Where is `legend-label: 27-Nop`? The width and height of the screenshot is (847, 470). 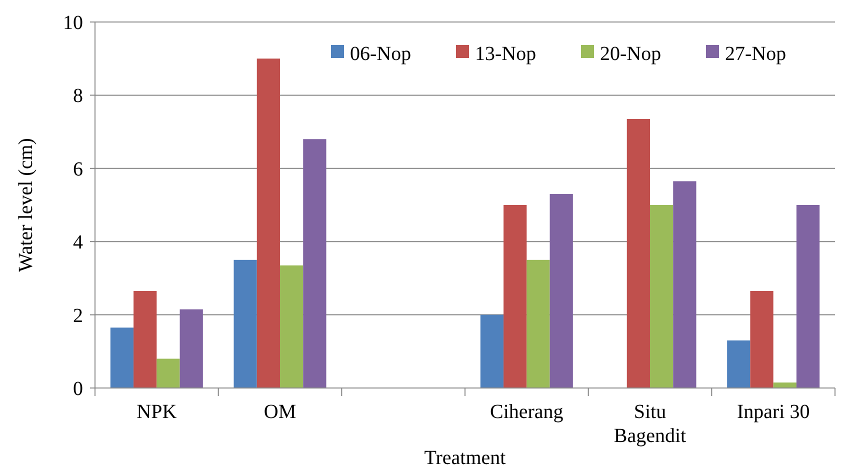 legend-label: 27-Nop is located at coordinates (755, 54).